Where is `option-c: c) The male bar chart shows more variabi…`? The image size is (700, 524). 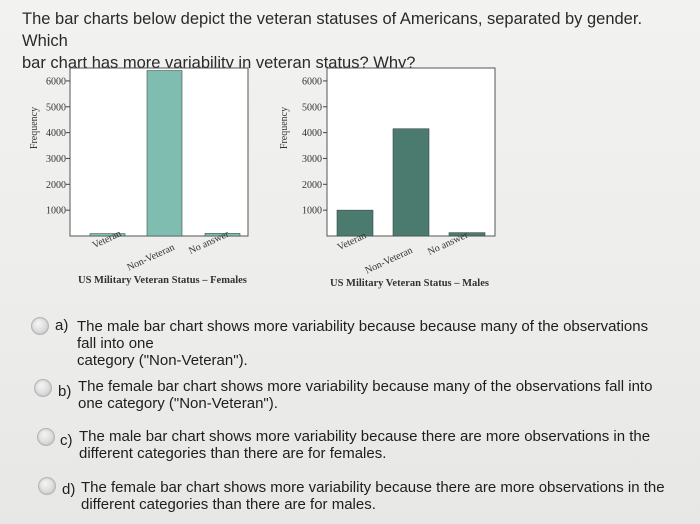 option-c: c) The male bar chart shows more variabi… is located at coordinates (360, 444).